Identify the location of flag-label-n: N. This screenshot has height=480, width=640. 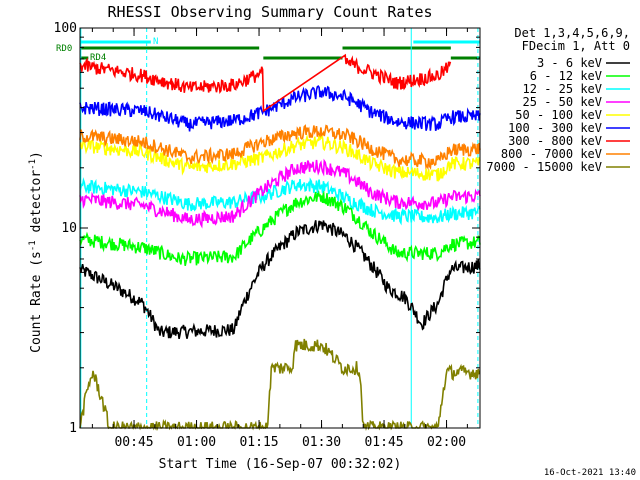
(155, 42).